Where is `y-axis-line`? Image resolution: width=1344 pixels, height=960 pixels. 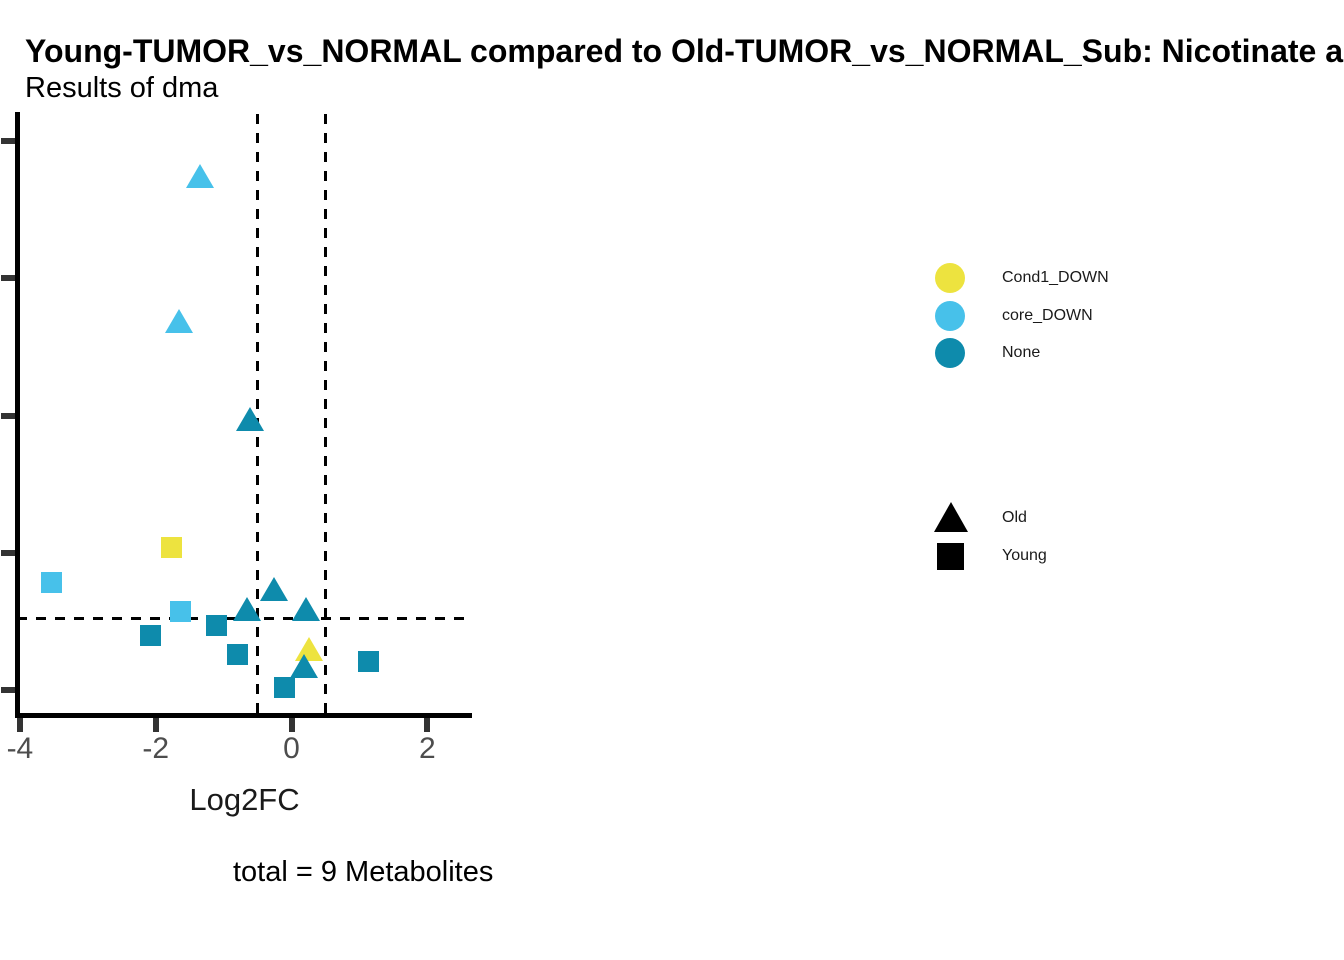
y-axis-line is located at coordinates (17, 414).